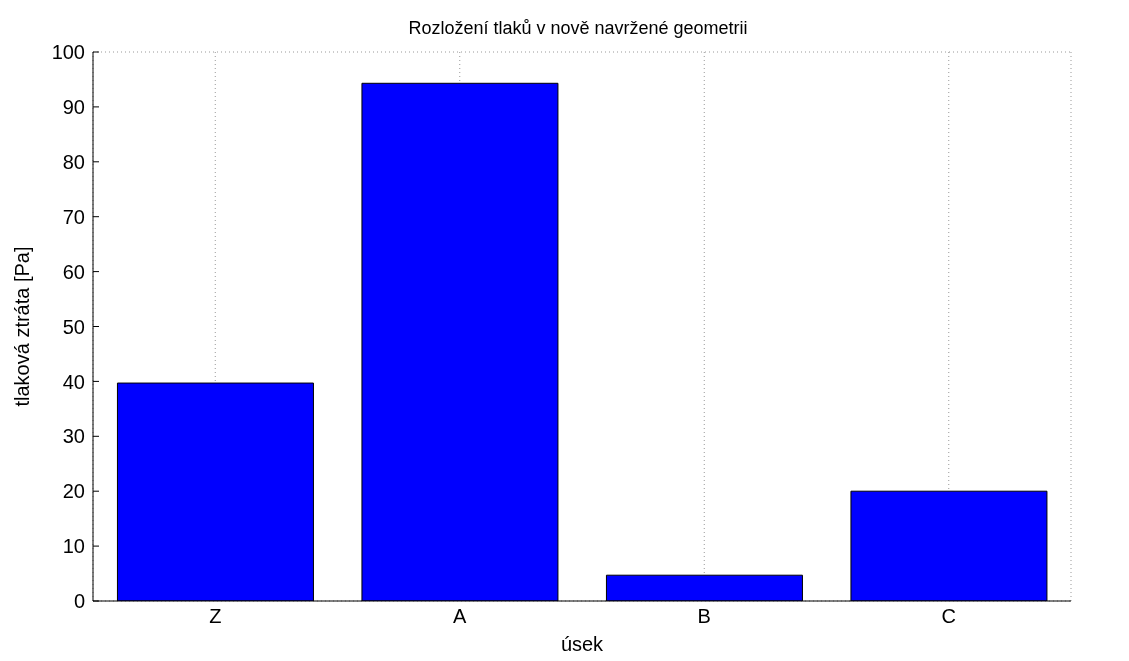 The width and height of the screenshot is (1129, 661). What do you see at coordinates (460, 616) in the screenshot?
I see `x-tick-label: A` at bounding box center [460, 616].